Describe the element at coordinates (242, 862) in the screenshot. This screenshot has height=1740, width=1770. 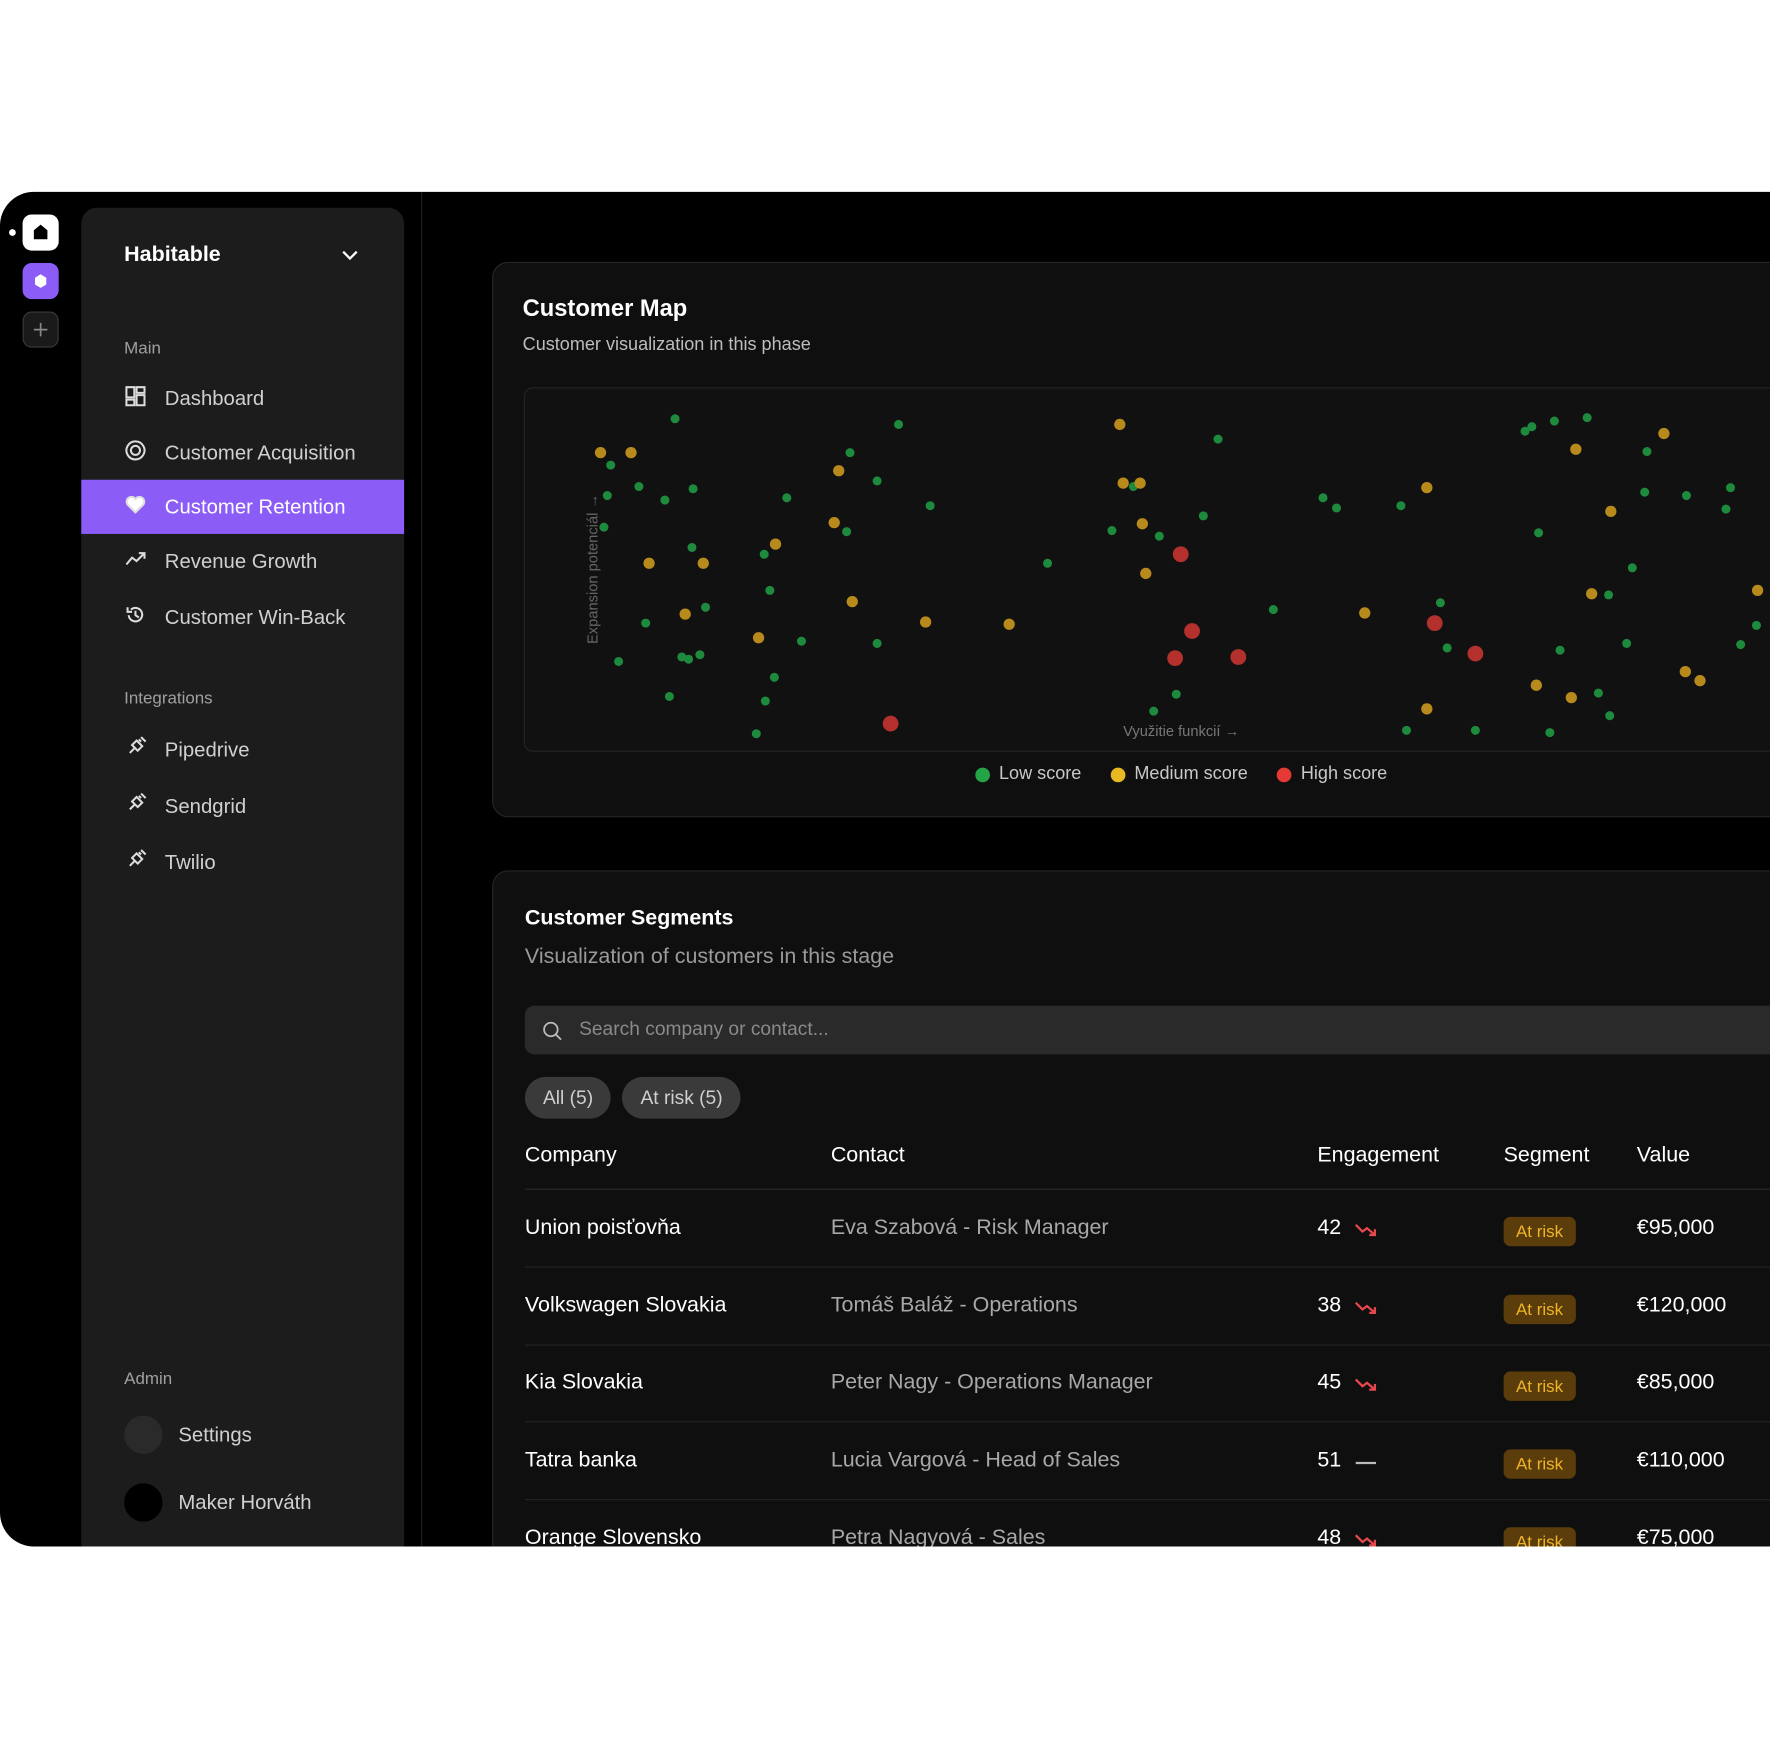
I see `nav-item: Twilio` at that location.